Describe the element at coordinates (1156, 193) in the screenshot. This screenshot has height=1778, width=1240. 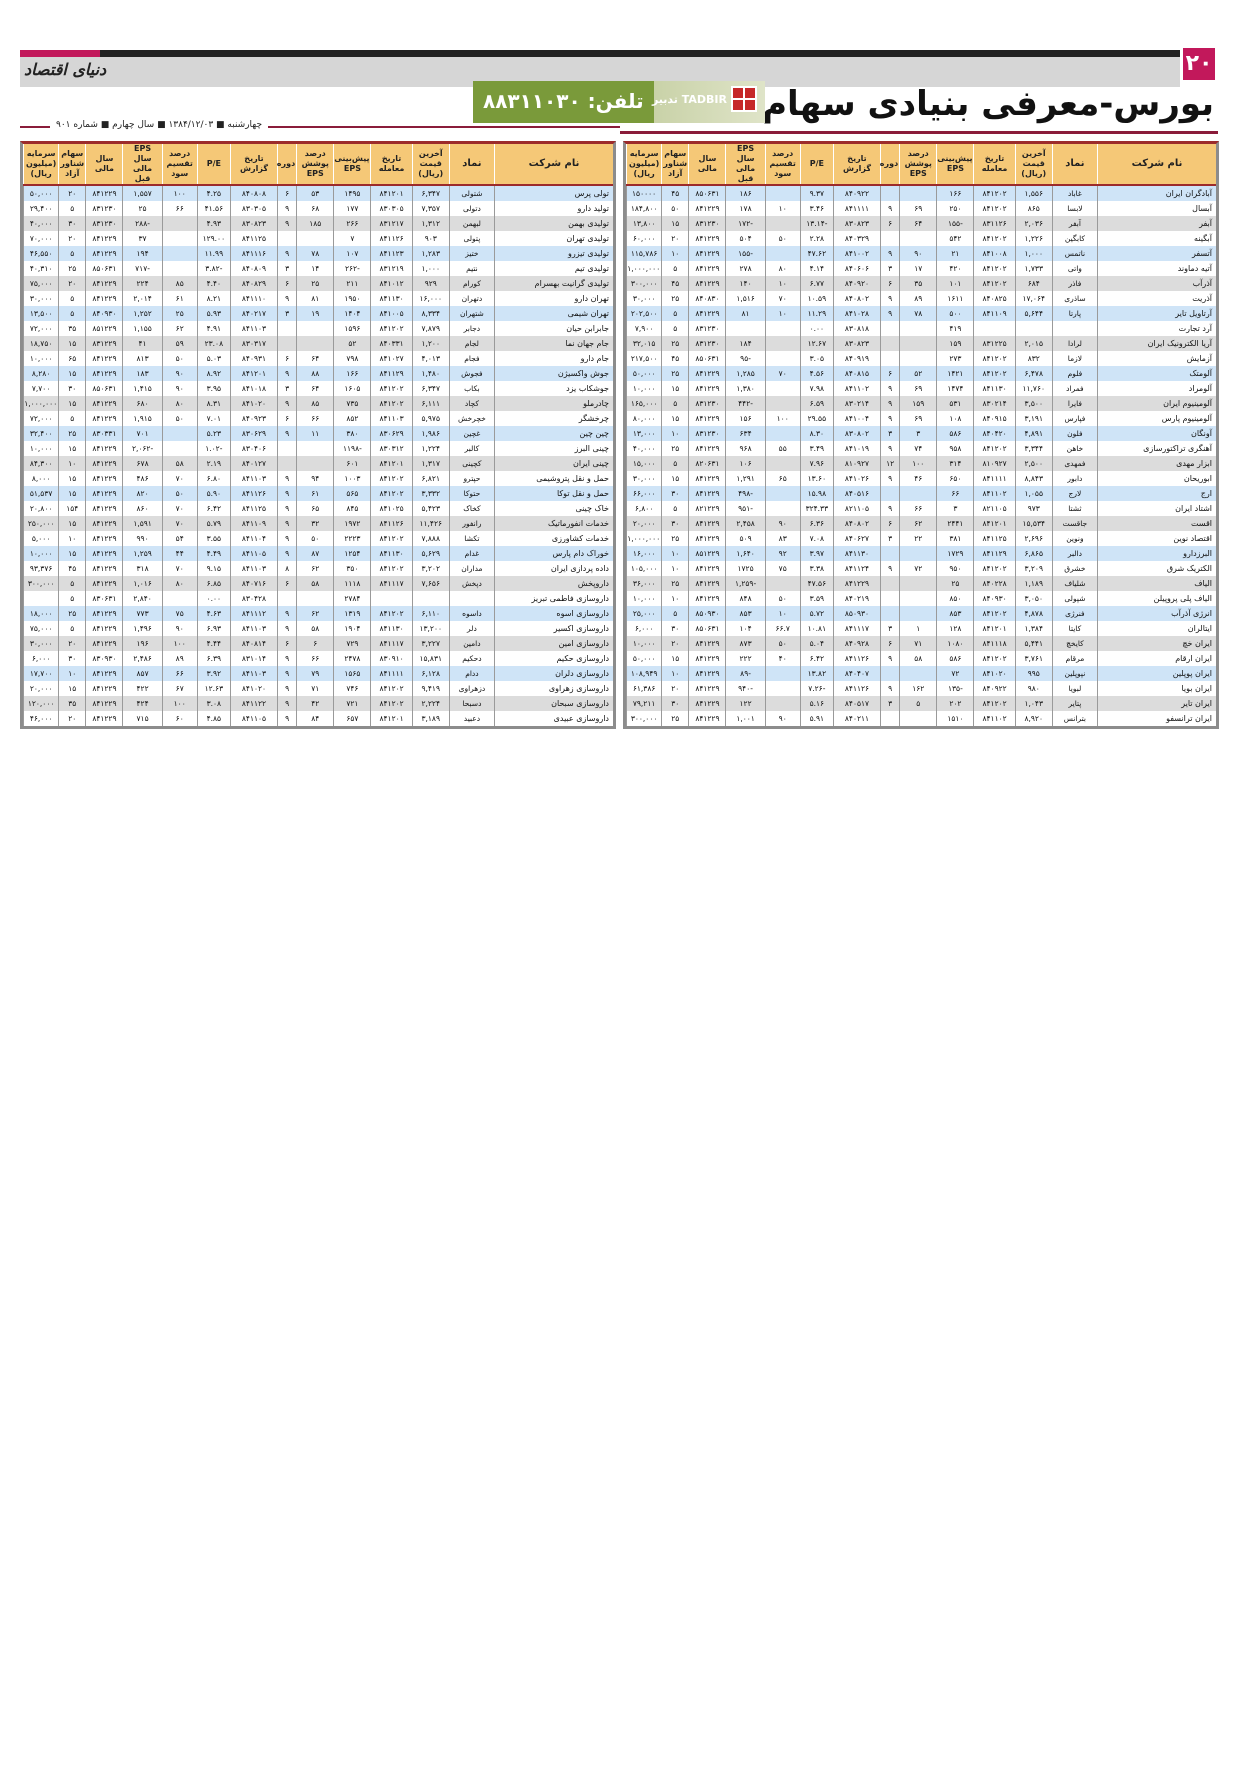
I see `company-name-cell: آبادگران ایران` at that location.